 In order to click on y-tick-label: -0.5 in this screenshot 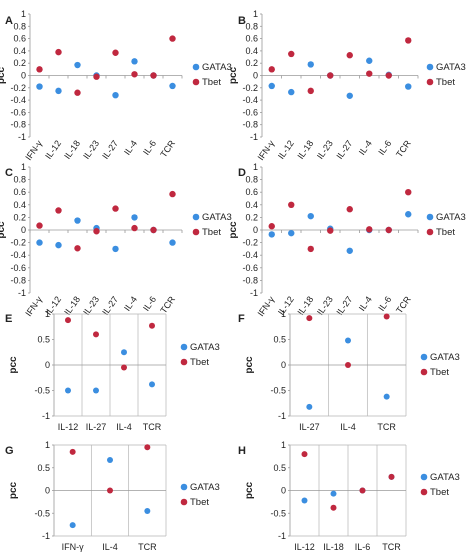, I will do `click(42, 513)`.